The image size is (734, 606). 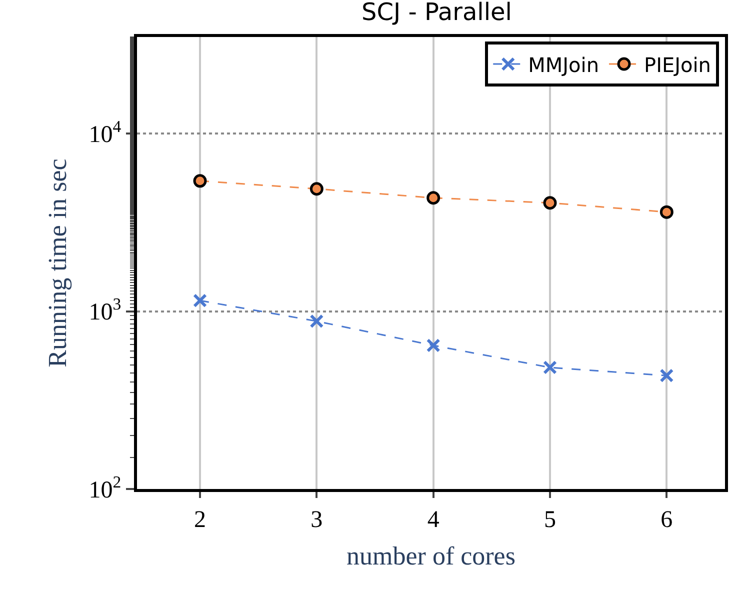 I want to click on y-tick-label: 10$^{2}$, so click(x=105, y=488).